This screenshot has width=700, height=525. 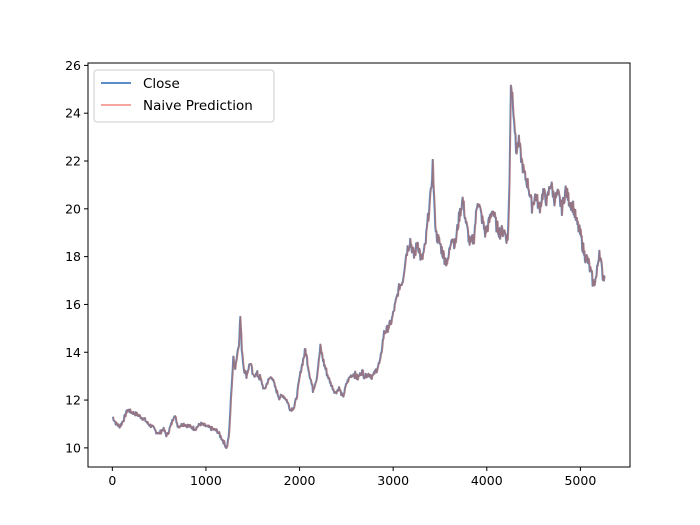 What do you see at coordinates (352, 477) in the screenshot?
I see `x-axis-ticks: 0 1000 2000 3000 4000 5000` at bounding box center [352, 477].